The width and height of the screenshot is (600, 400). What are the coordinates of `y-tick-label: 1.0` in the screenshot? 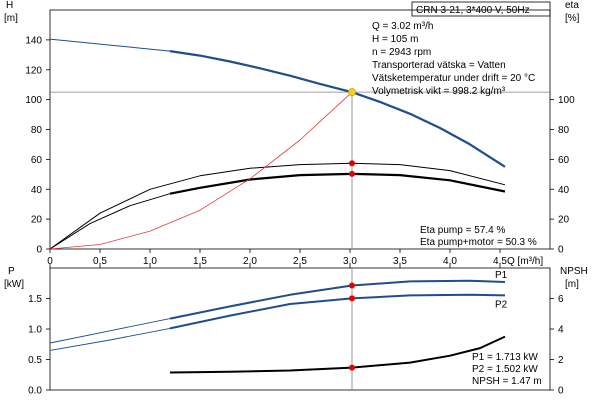 It's located at (35, 330).